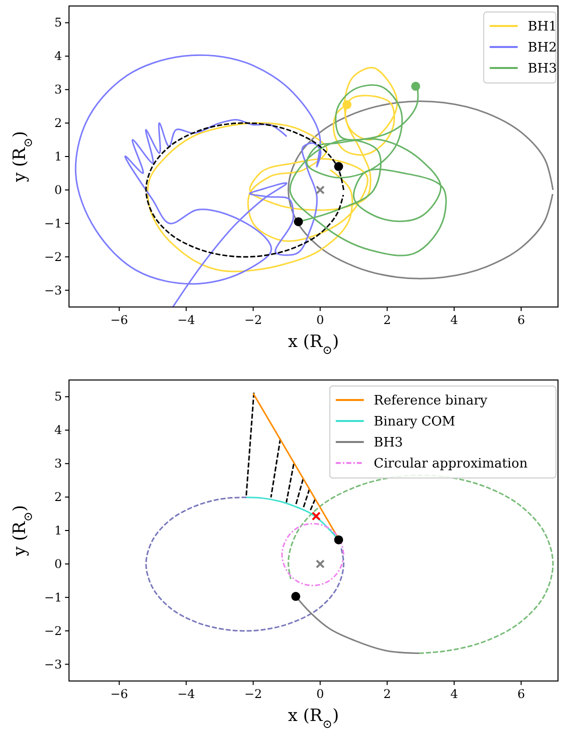 The height and width of the screenshot is (732, 564). I want to click on legend-label: BH1, so click(542, 27).